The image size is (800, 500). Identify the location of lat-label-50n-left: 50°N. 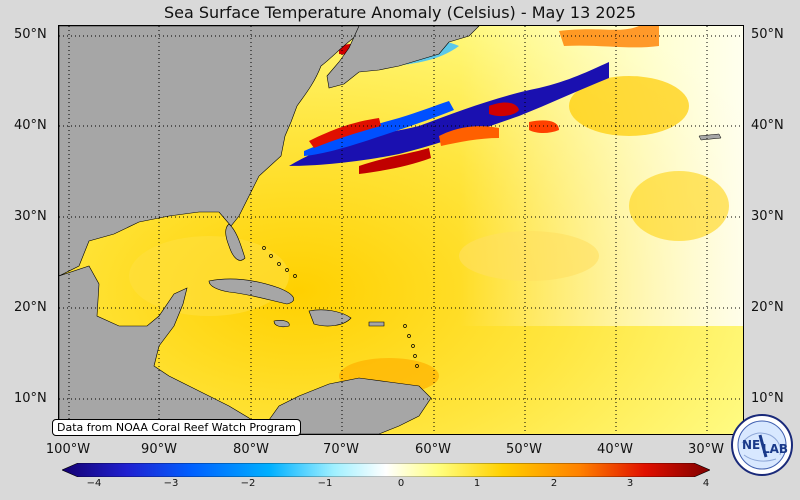
(30, 34).